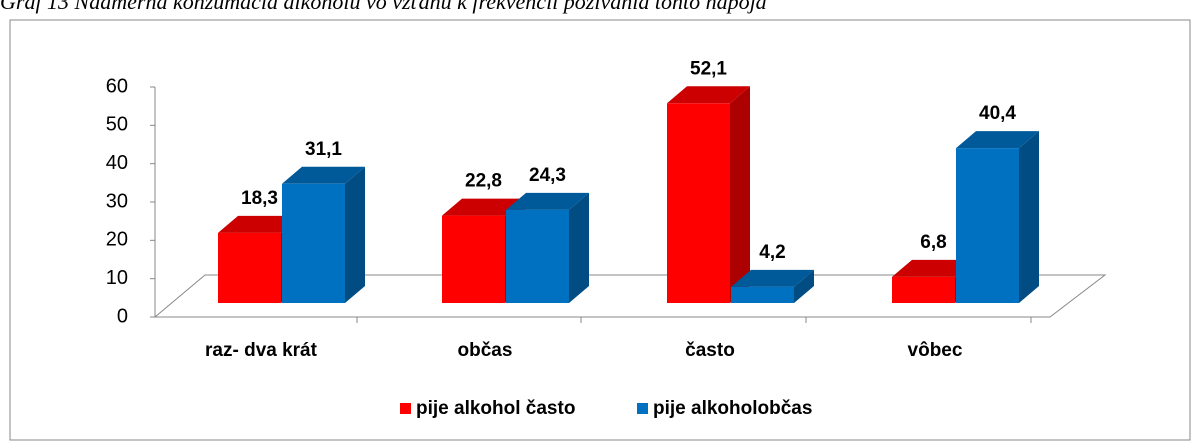 The height and width of the screenshot is (442, 1197). Describe the element at coordinates (495, 408) in the screenshot. I see `legend-label: pije alkohol často` at that location.